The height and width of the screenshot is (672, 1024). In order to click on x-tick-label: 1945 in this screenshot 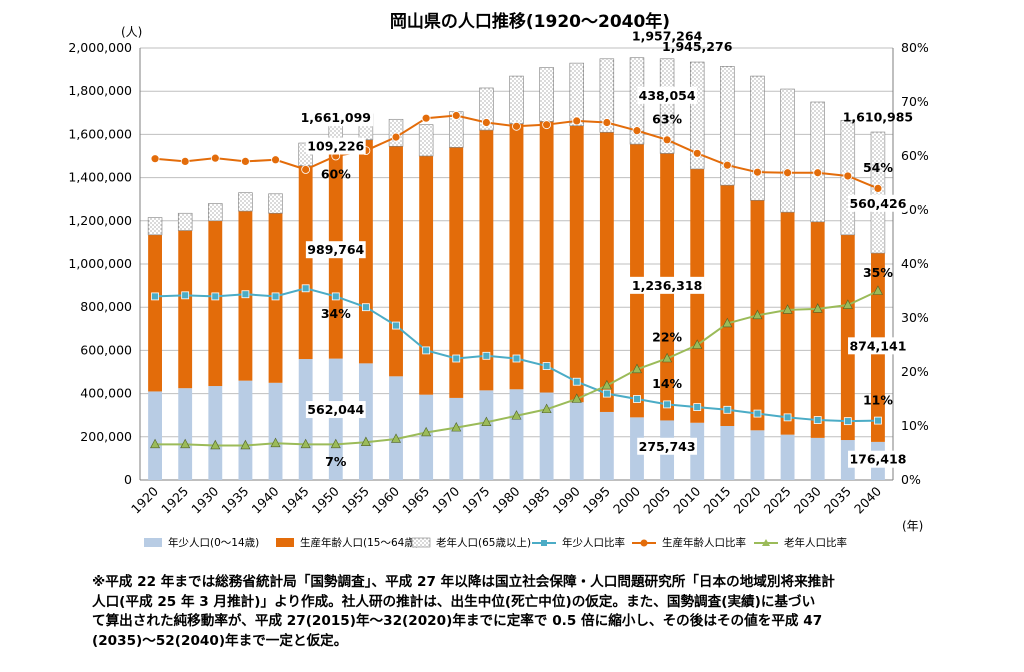, I will do `click(295, 500)`.